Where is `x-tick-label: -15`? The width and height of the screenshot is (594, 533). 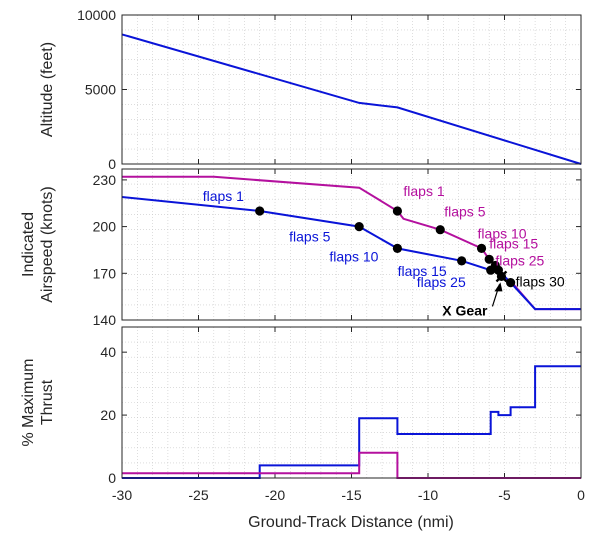 x-tick-label: -15 is located at coordinates (351, 495).